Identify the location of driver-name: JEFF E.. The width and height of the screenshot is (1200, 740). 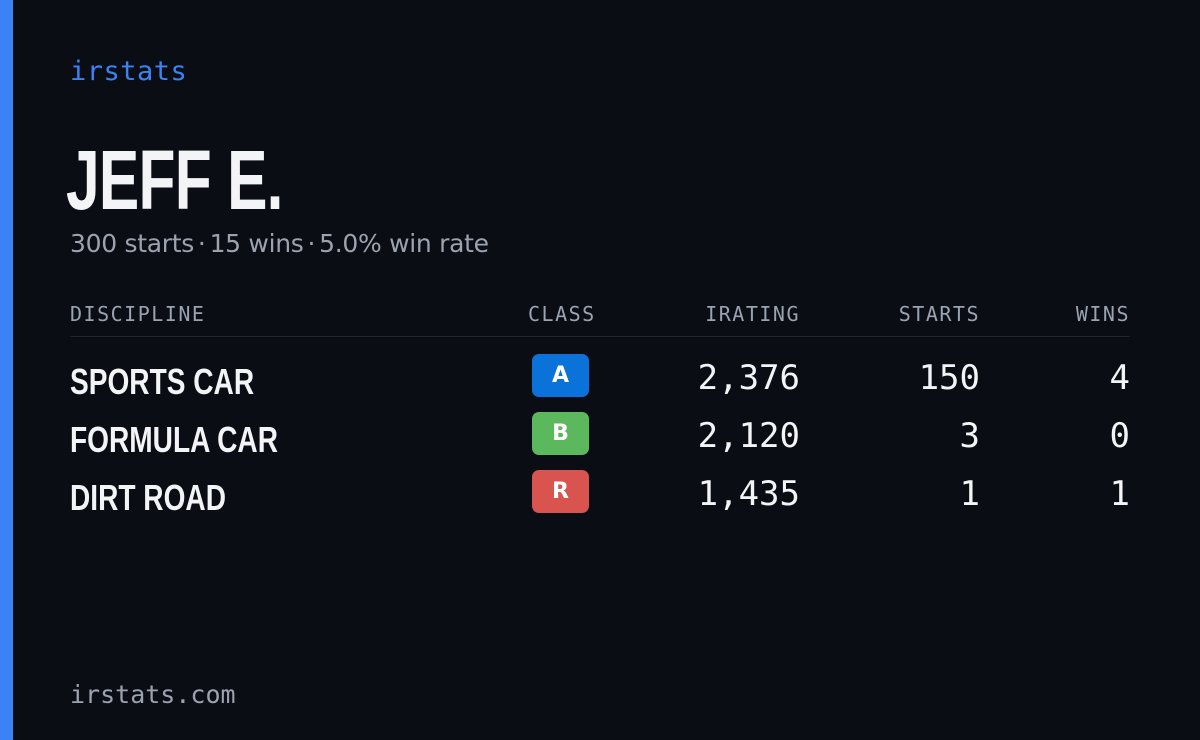
(174, 180).